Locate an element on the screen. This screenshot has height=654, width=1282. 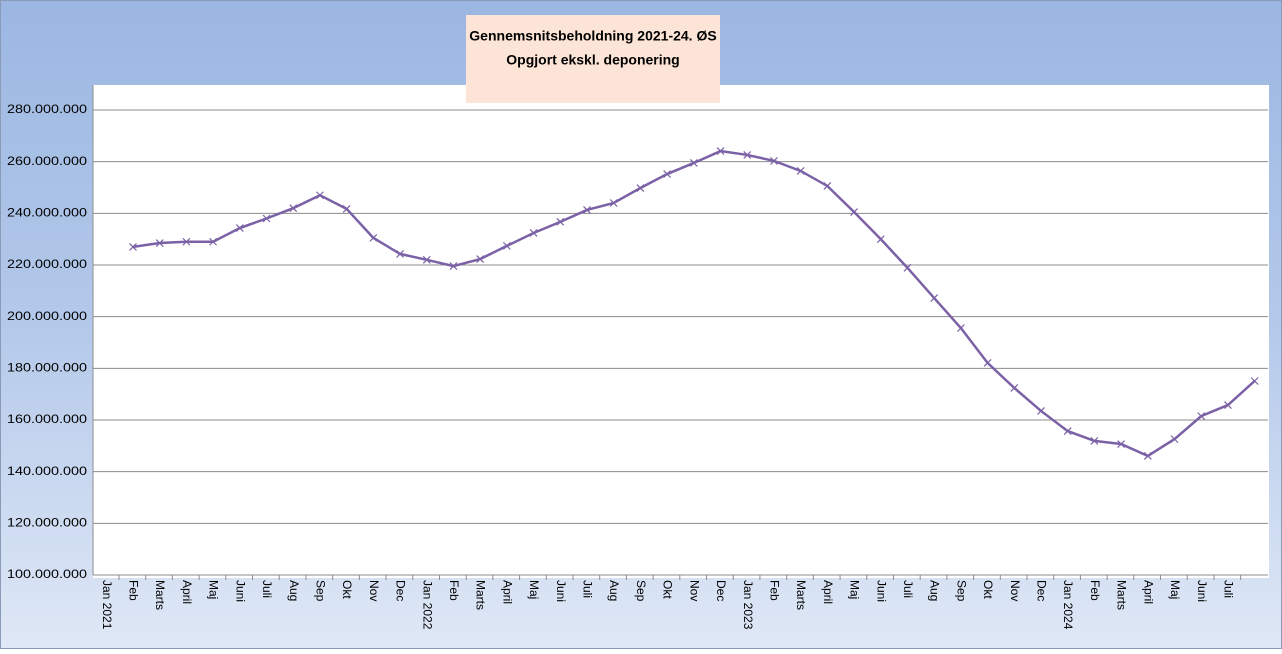
x-tick-label: Jan 2022 is located at coordinates (427, 605).